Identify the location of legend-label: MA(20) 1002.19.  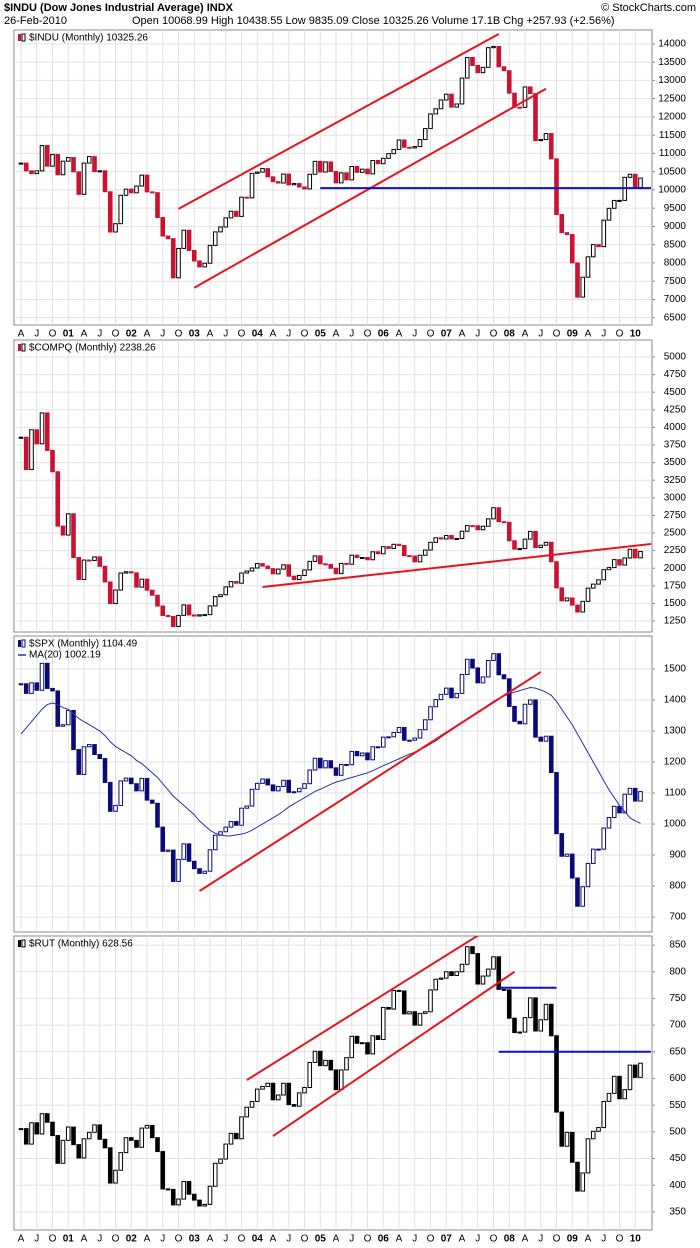
(65, 655).